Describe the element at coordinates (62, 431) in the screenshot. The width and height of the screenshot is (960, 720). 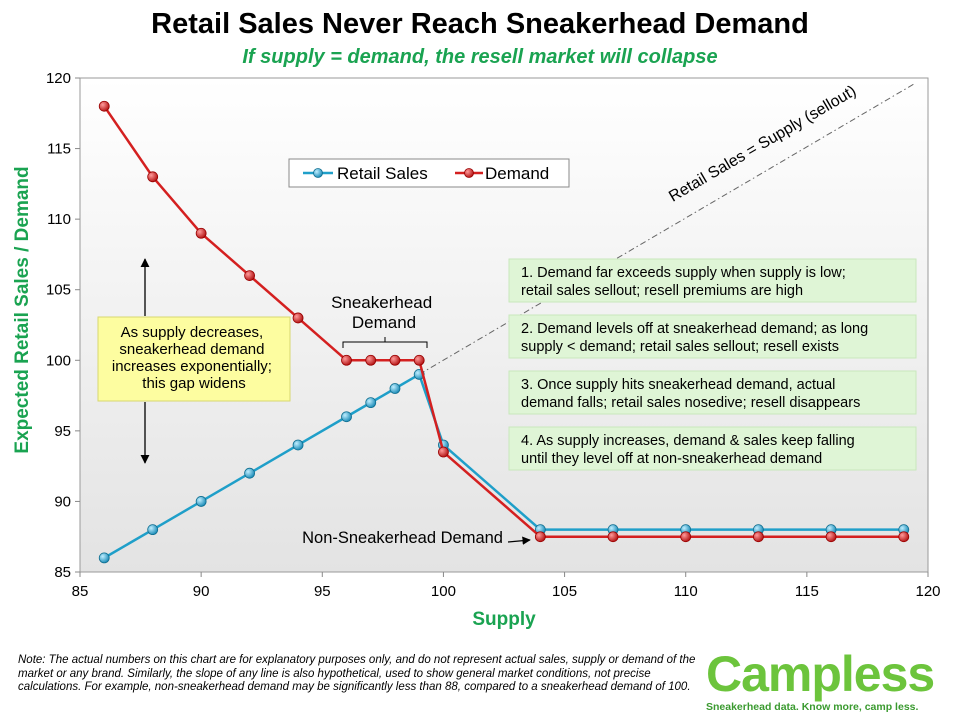
I see `y-tick-label: 95` at that location.